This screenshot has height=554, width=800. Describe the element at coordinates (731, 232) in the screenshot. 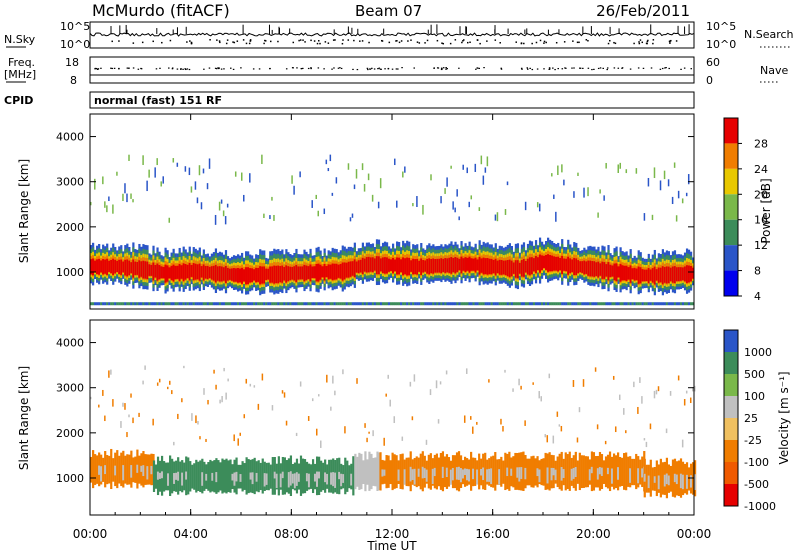

I see `power-cbar-swatch` at that location.